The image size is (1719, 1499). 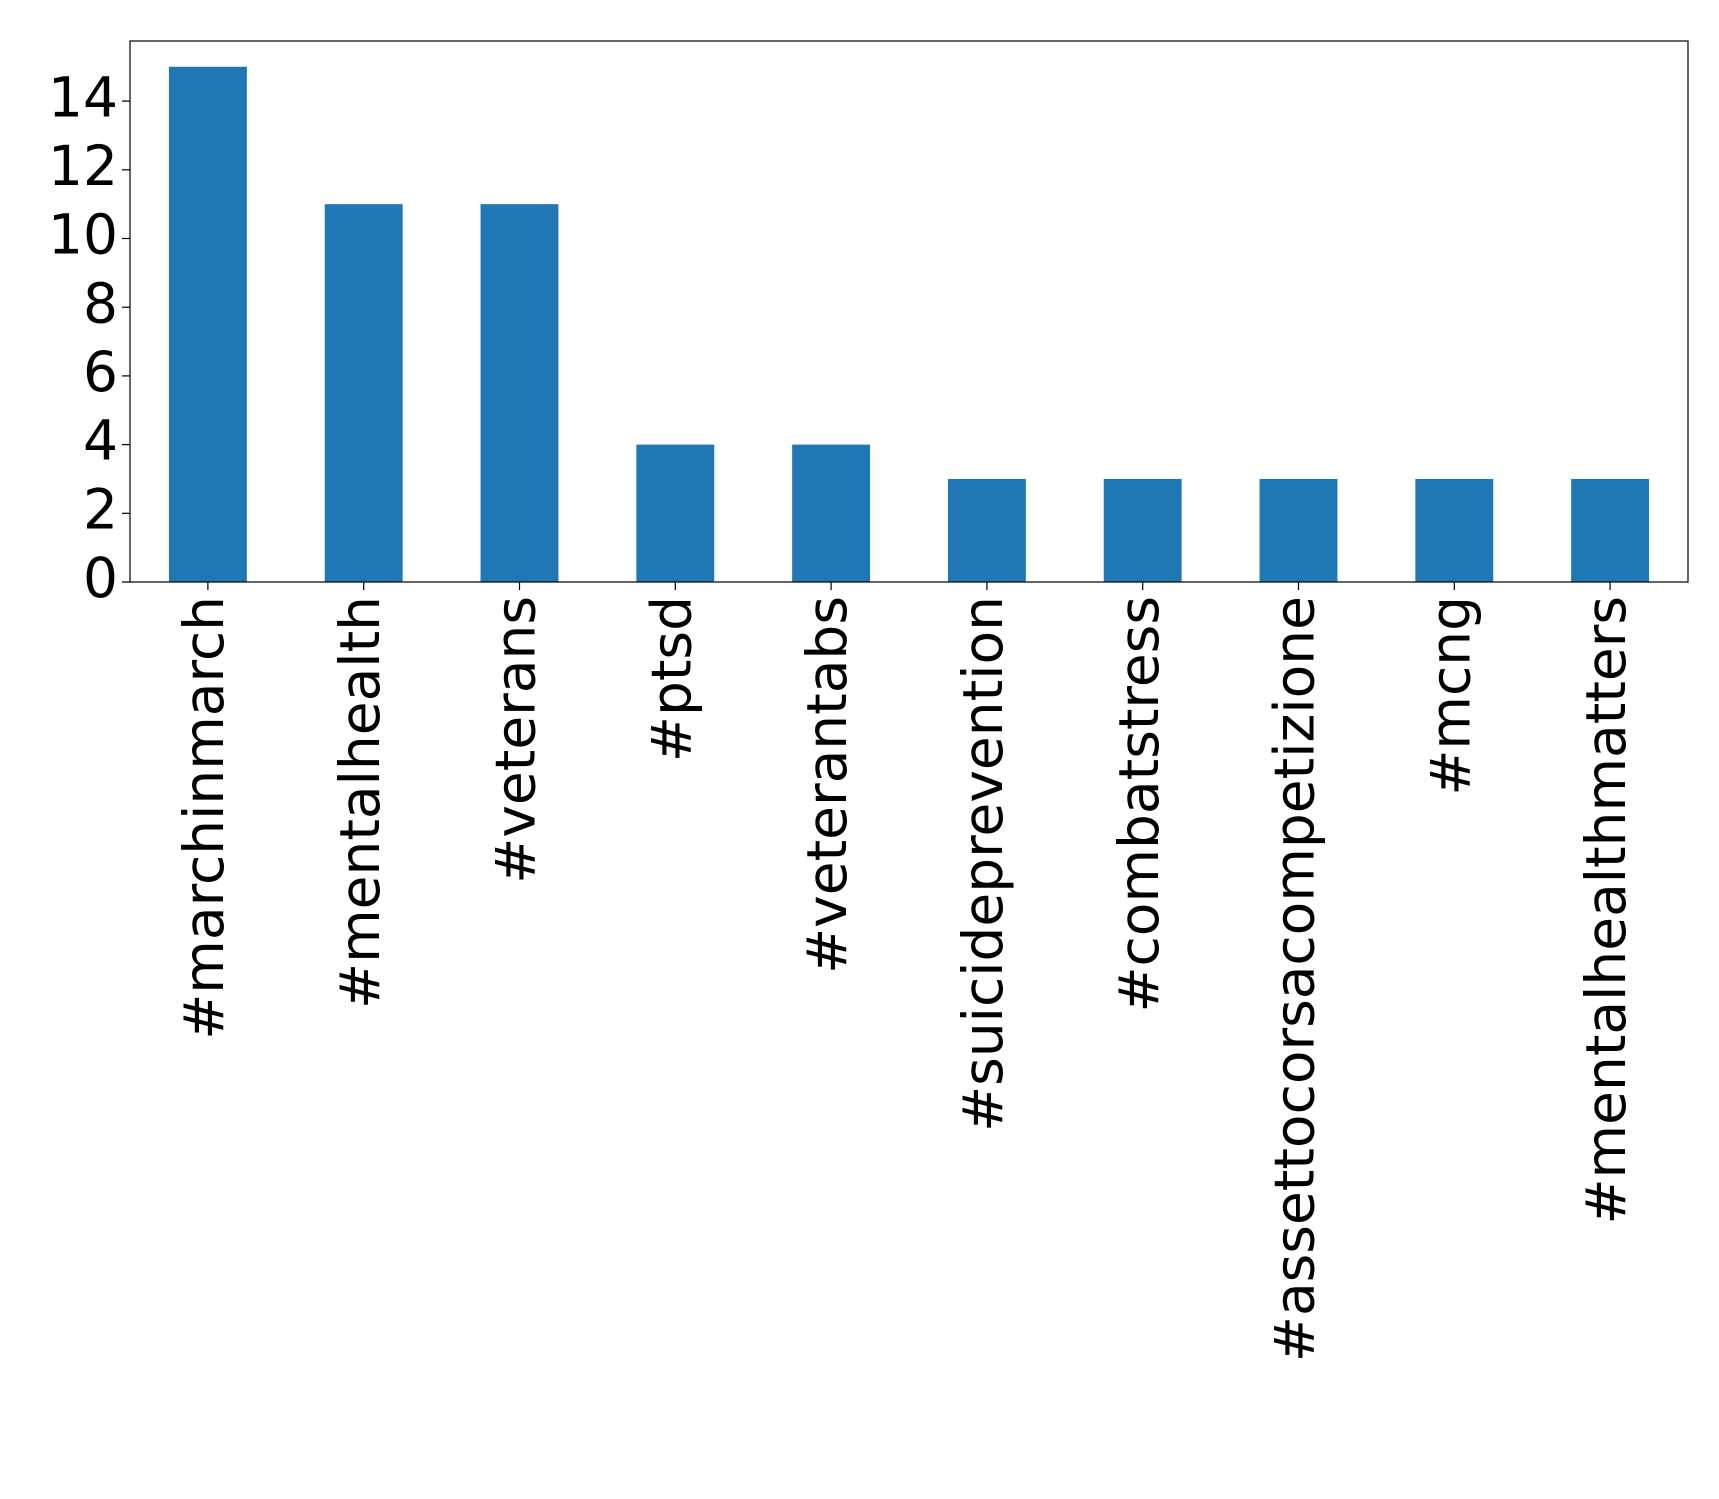 What do you see at coordinates (1606, 910) in the screenshot?
I see `x-tick-label: #mentalhealthmatters` at bounding box center [1606, 910].